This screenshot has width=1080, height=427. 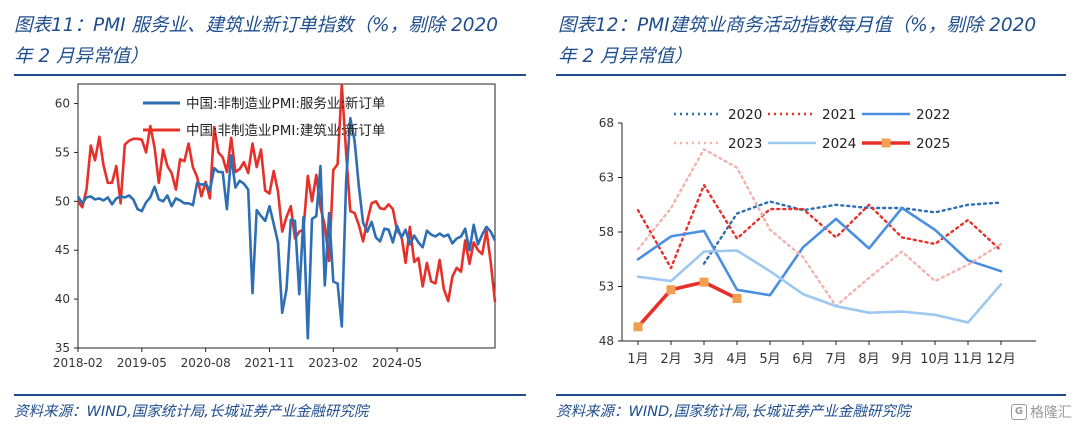 I want to click on right-x-tick-label: 1月, so click(x=637, y=359).